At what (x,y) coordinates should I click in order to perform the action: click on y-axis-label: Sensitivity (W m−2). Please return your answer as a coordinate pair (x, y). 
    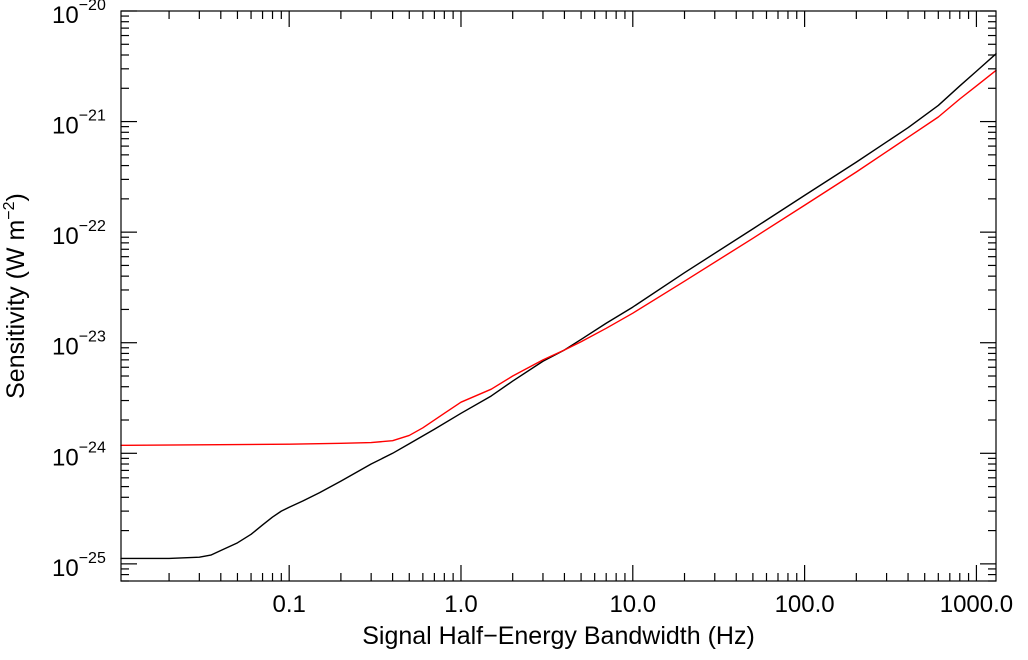
    Looking at the image, I should click on (15, 296).